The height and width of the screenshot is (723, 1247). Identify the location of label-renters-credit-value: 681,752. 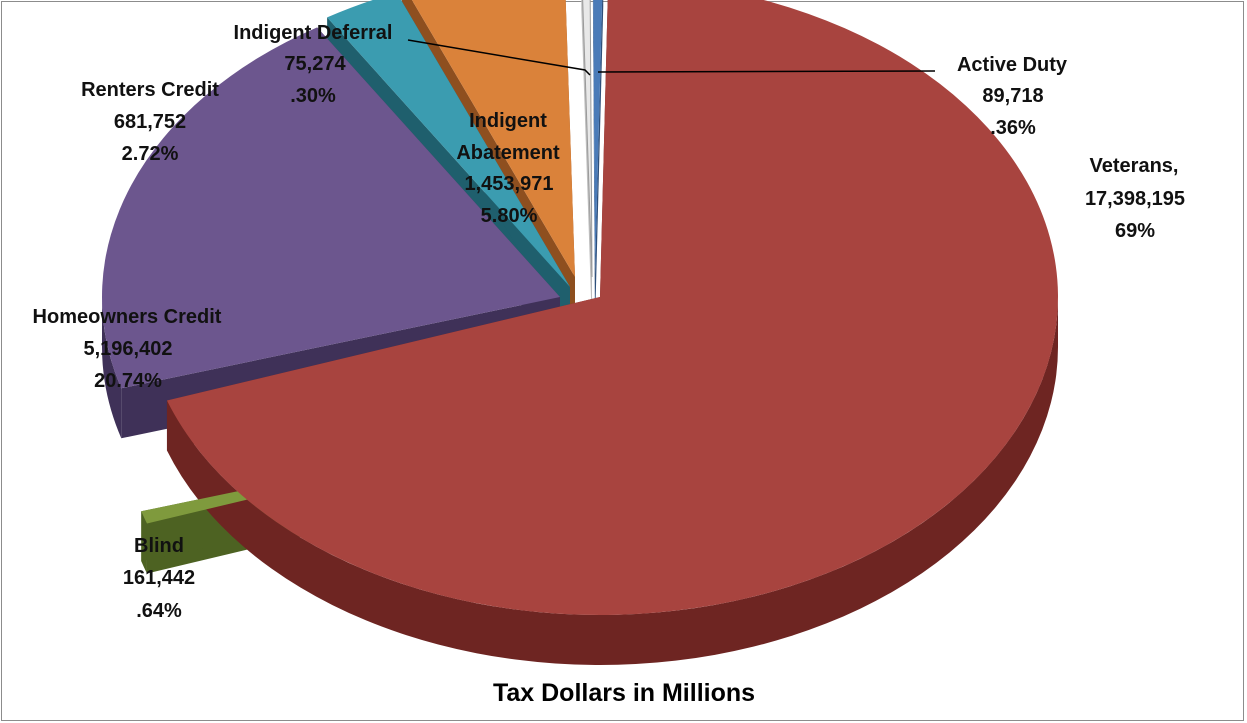
(150, 122).